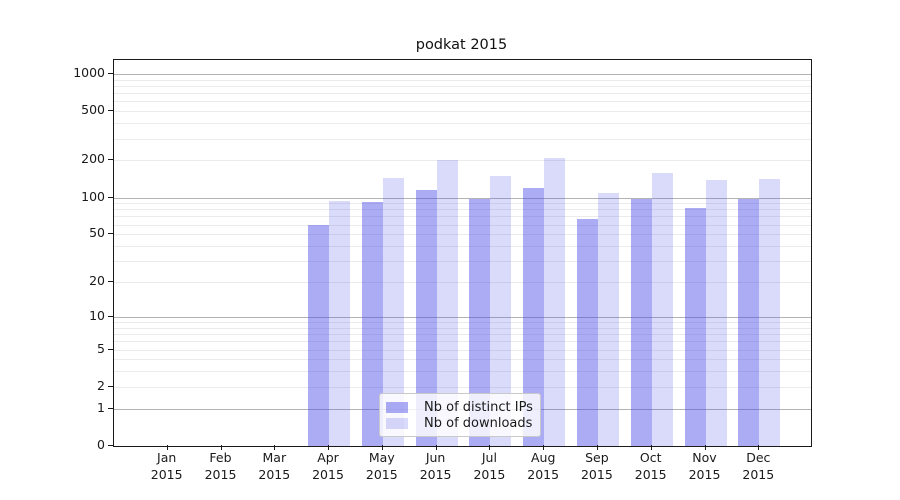  I want to click on legend: Nb of distinct IPs Nb of downloads, so click(460, 415).